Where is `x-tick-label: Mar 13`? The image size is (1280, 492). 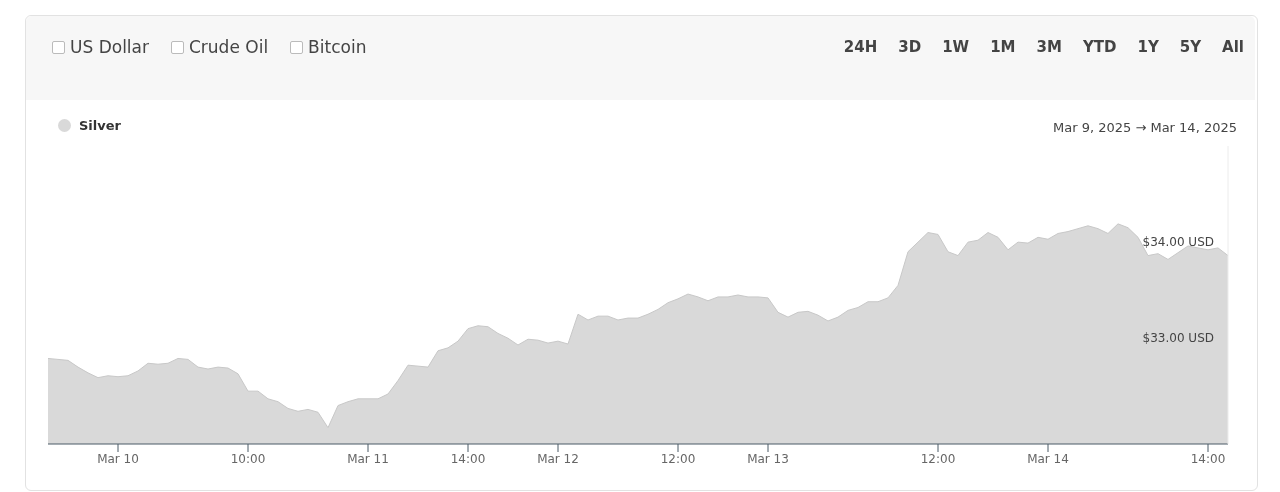 x-tick-label: Mar 13 is located at coordinates (768, 458).